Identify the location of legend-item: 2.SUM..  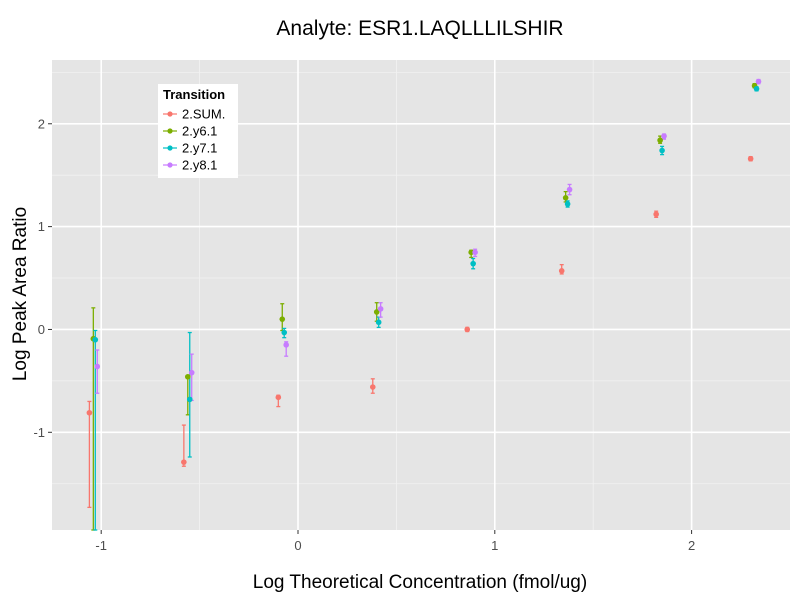
(194, 114).